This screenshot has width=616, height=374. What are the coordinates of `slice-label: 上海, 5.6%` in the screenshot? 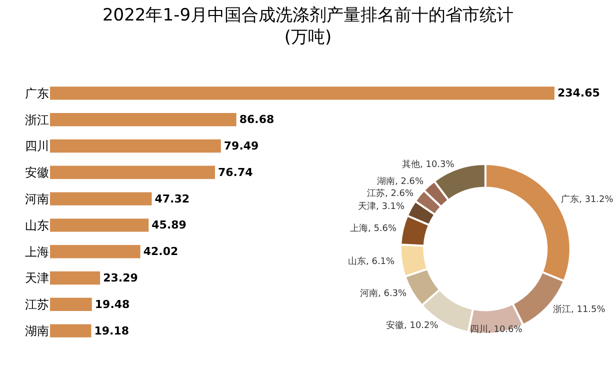 It's located at (374, 228).